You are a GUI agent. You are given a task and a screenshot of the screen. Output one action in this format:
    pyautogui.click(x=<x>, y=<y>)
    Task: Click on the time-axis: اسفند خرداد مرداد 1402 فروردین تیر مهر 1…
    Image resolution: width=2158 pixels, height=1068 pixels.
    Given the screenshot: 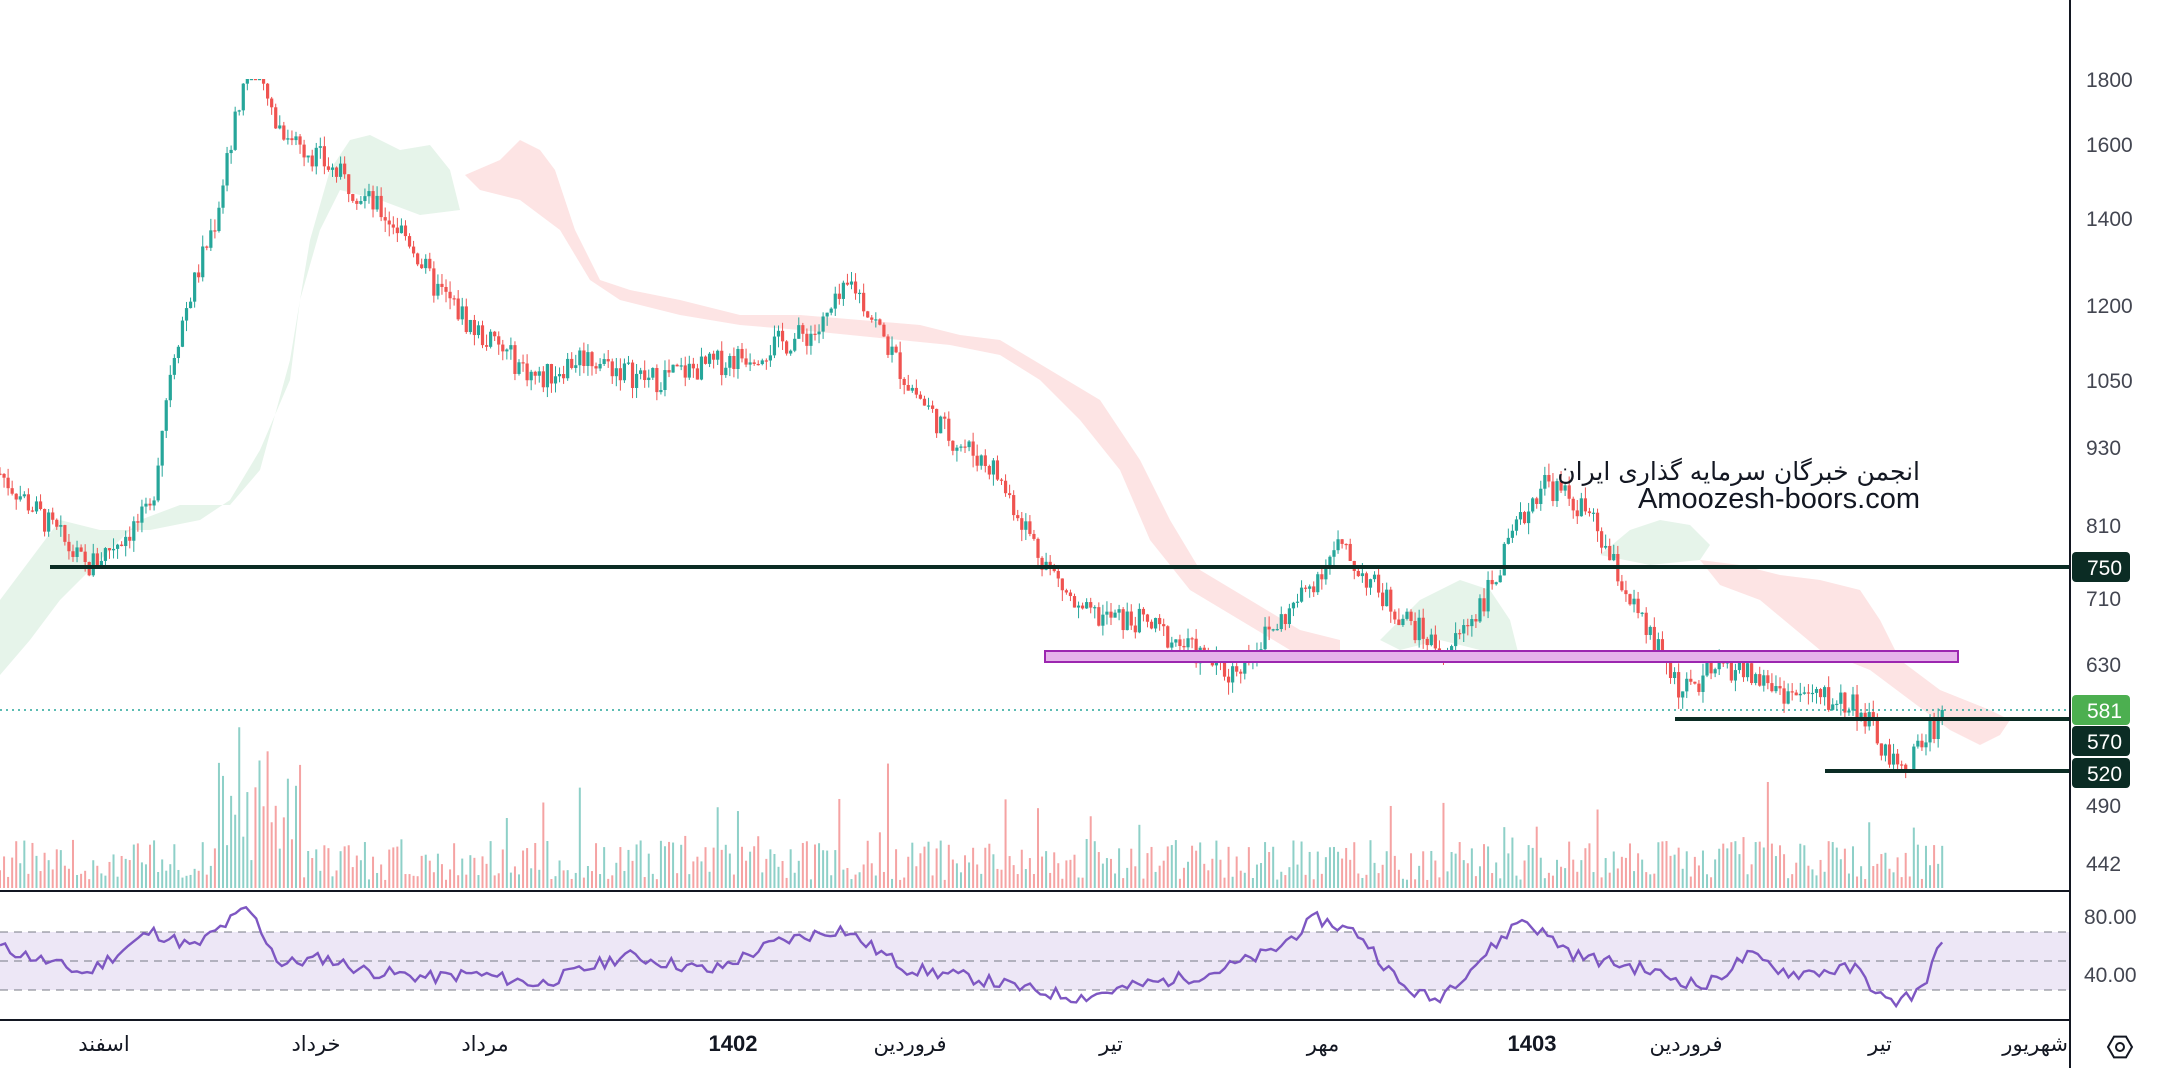 What is the action you would take?
    pyautogui.click(x=1073, y=1043)
    